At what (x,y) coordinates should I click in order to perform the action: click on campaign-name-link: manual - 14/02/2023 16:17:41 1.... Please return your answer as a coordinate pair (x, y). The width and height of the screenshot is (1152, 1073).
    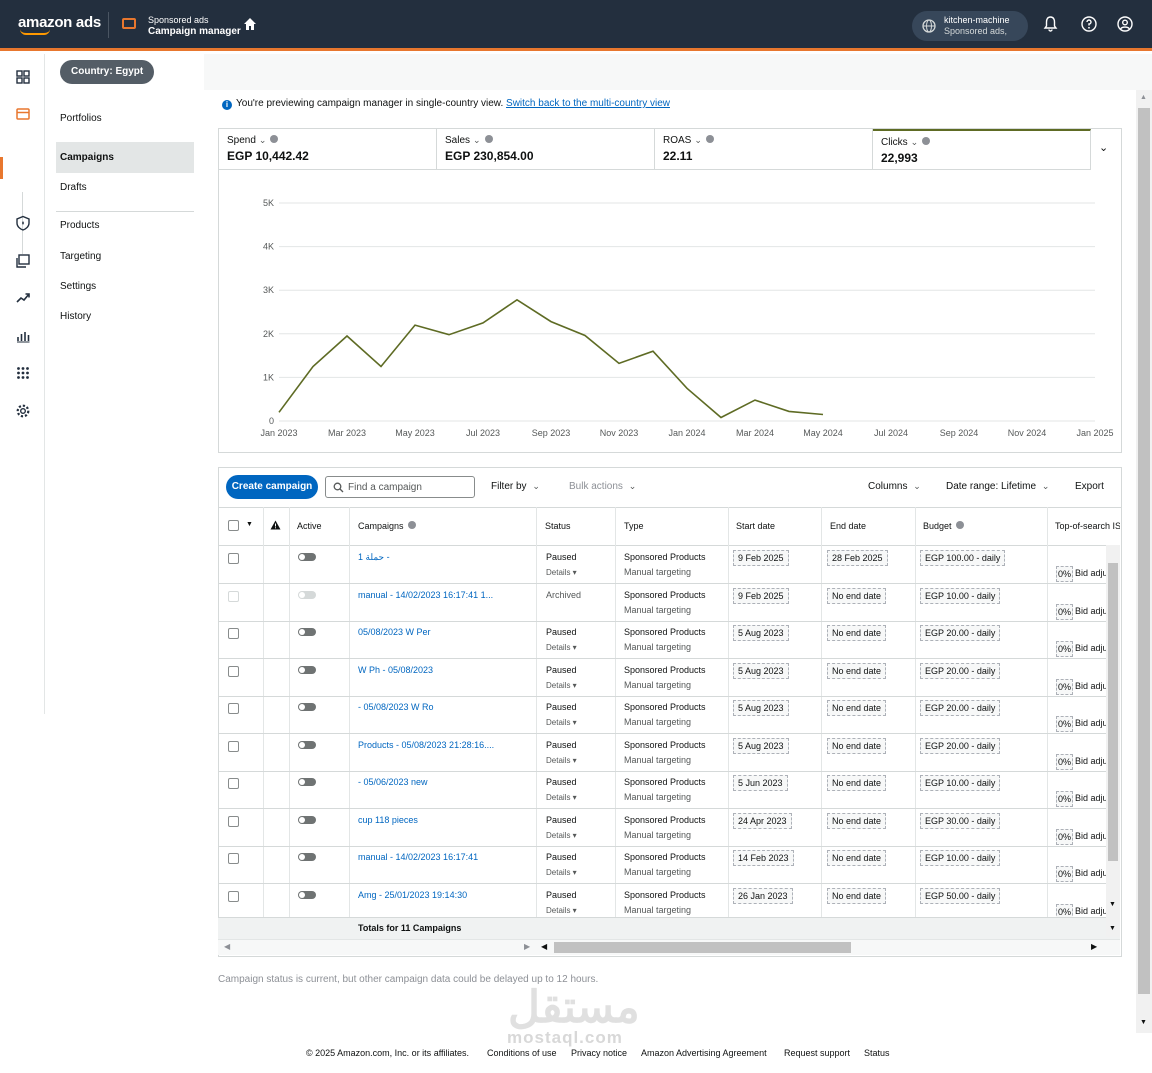
    Looking at the image, I should click on (426, 595).